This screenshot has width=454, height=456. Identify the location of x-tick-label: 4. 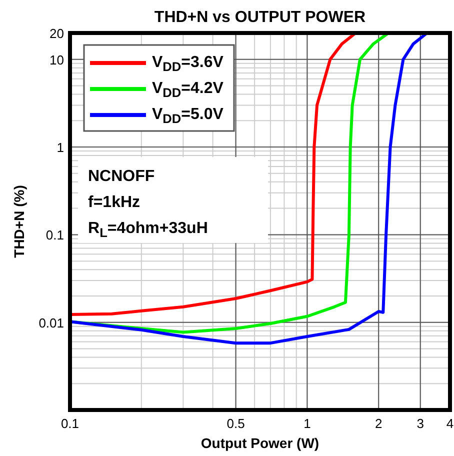
(450, 423).